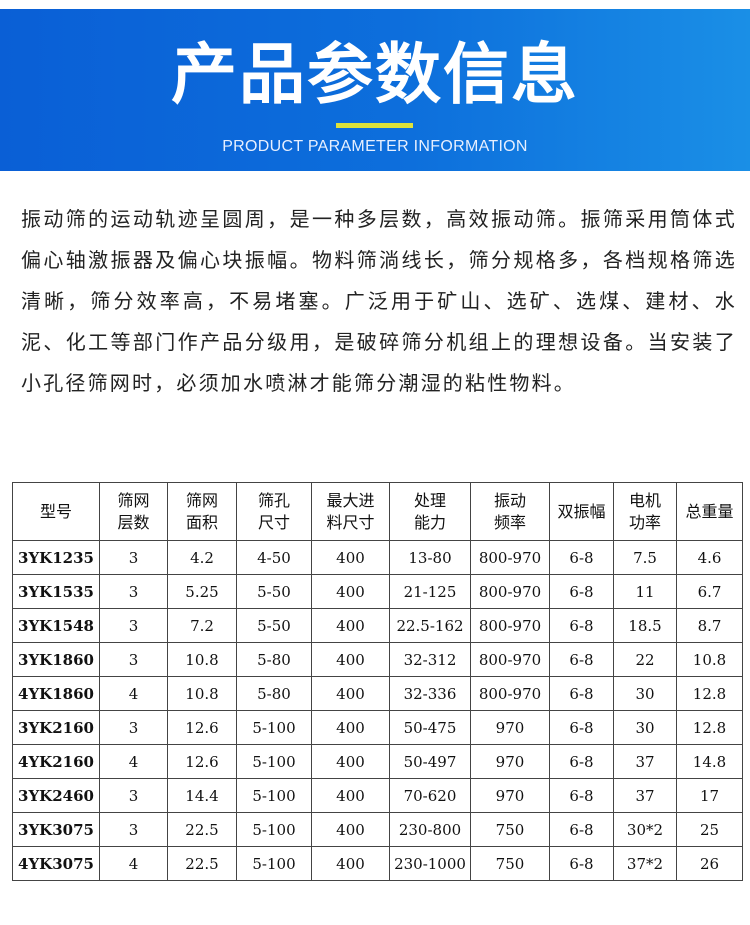 This screenshot has height=925, width=750. I want to click on column-header: 型号, so click(56, 511).